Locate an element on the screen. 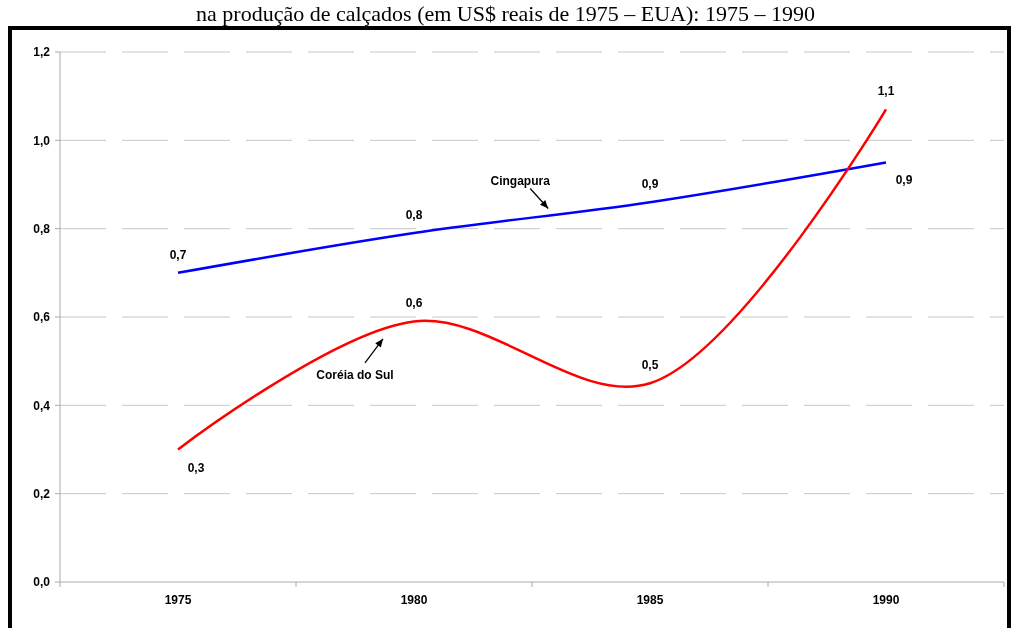 The image size is (1011, 628). data-label: 0,7 is located at coordinates (178, 254).